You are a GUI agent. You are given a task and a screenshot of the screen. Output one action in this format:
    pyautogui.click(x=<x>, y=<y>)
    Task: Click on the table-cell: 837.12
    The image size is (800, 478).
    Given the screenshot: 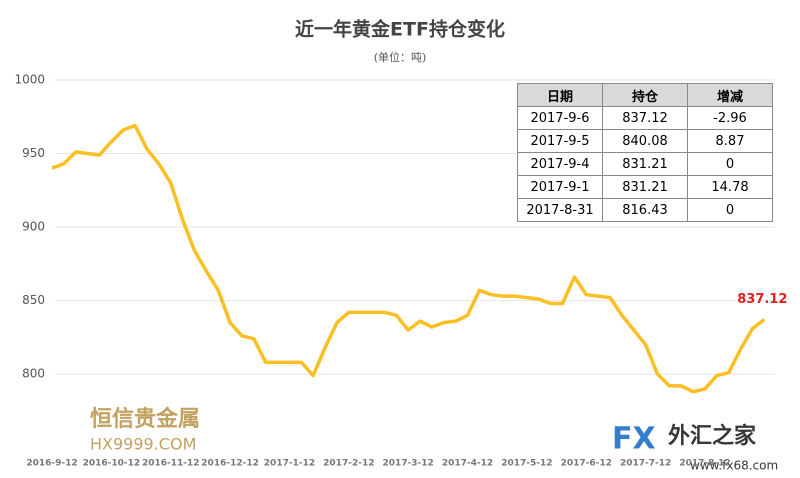 What is the action you would take?
    pyautogui.click(x=645, y=118)
    